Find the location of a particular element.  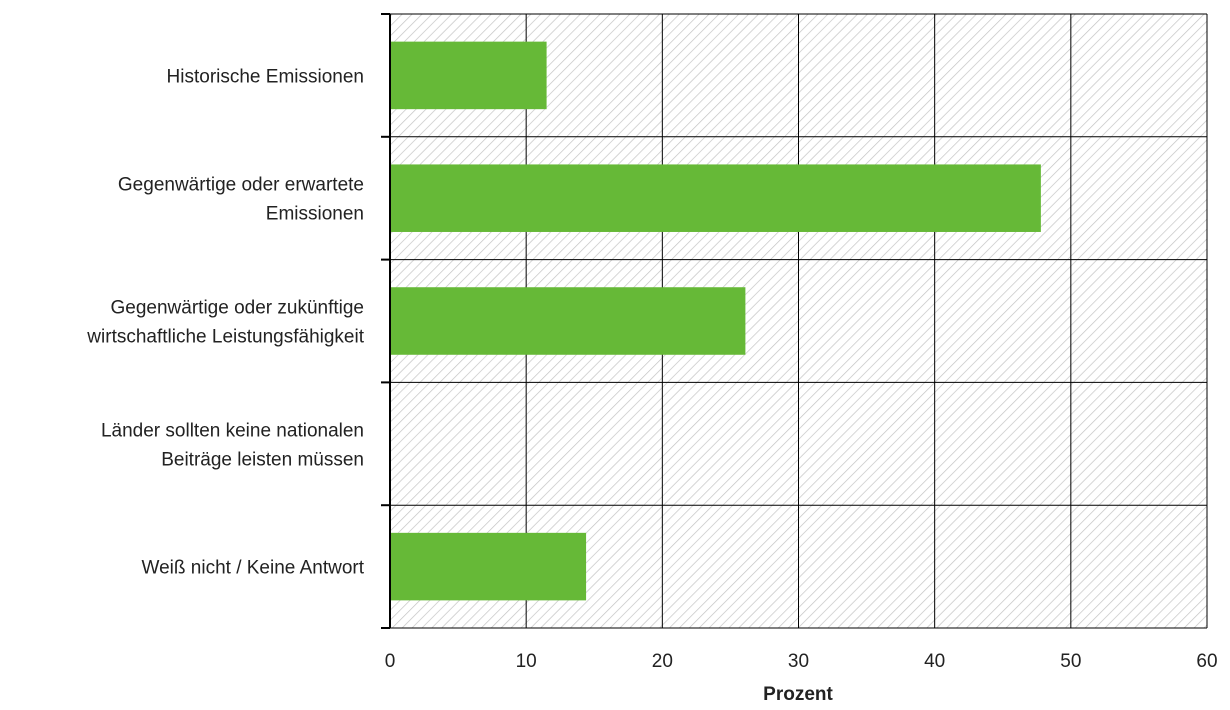

x-tick-label: 40 is located at coordinates (934, 661).